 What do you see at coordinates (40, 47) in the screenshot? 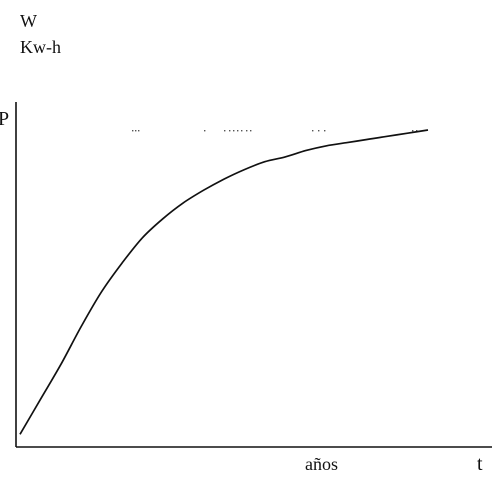
I see `y-unit-label-kwh: Kw-h` at bounding box center [40, 47].